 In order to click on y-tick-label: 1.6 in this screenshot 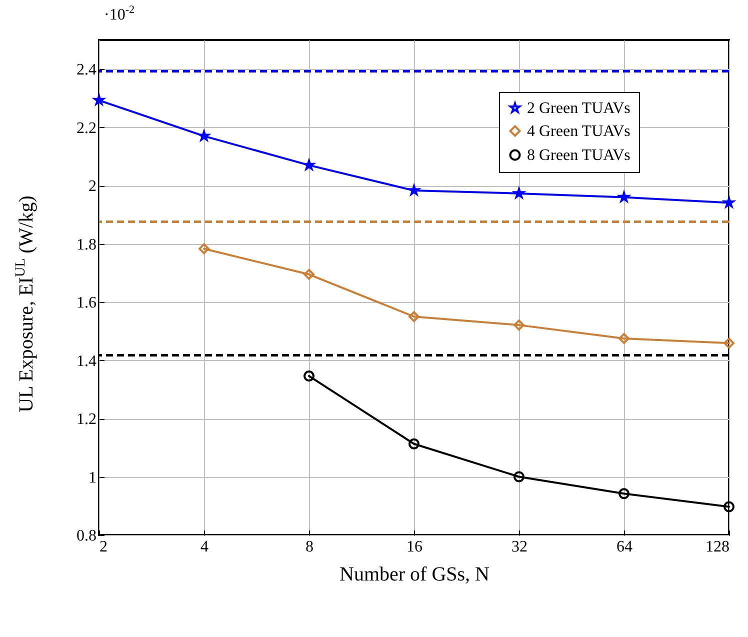, I will do `click(86, 303)`.